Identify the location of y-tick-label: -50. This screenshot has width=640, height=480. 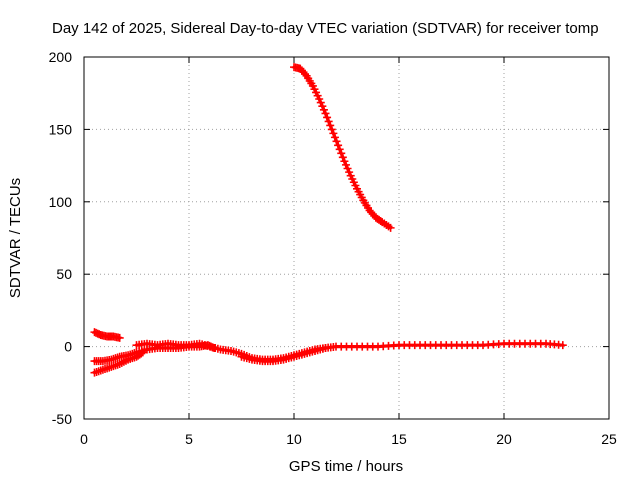
(62, 419).